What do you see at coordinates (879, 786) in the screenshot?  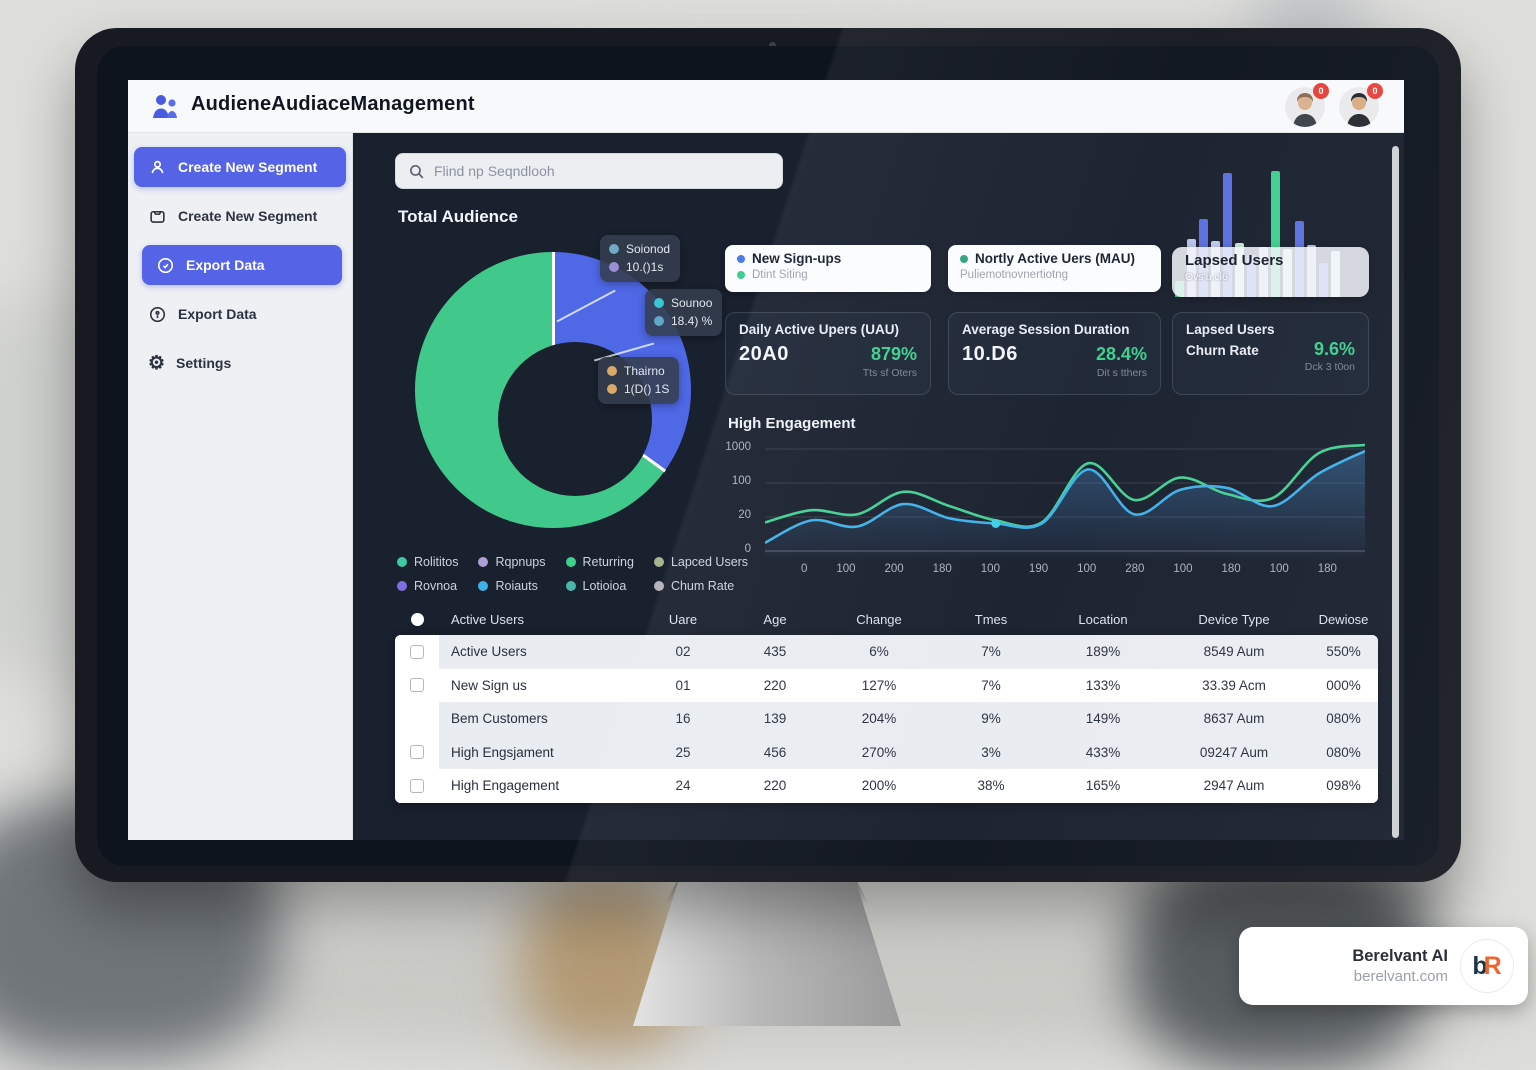 I see `cell-value: 200%` at bounding box center [879, 786].